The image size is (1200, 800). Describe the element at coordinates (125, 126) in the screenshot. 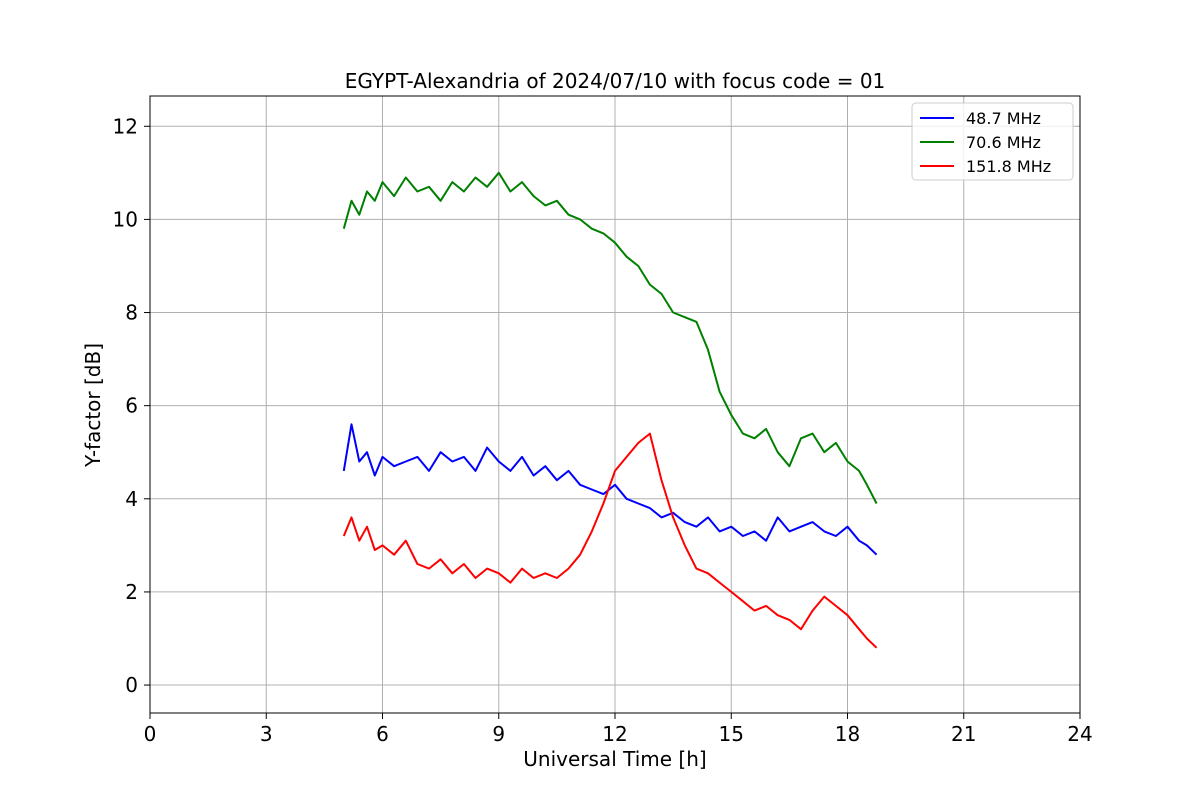

I see `y-tick-label: 12` at that location.